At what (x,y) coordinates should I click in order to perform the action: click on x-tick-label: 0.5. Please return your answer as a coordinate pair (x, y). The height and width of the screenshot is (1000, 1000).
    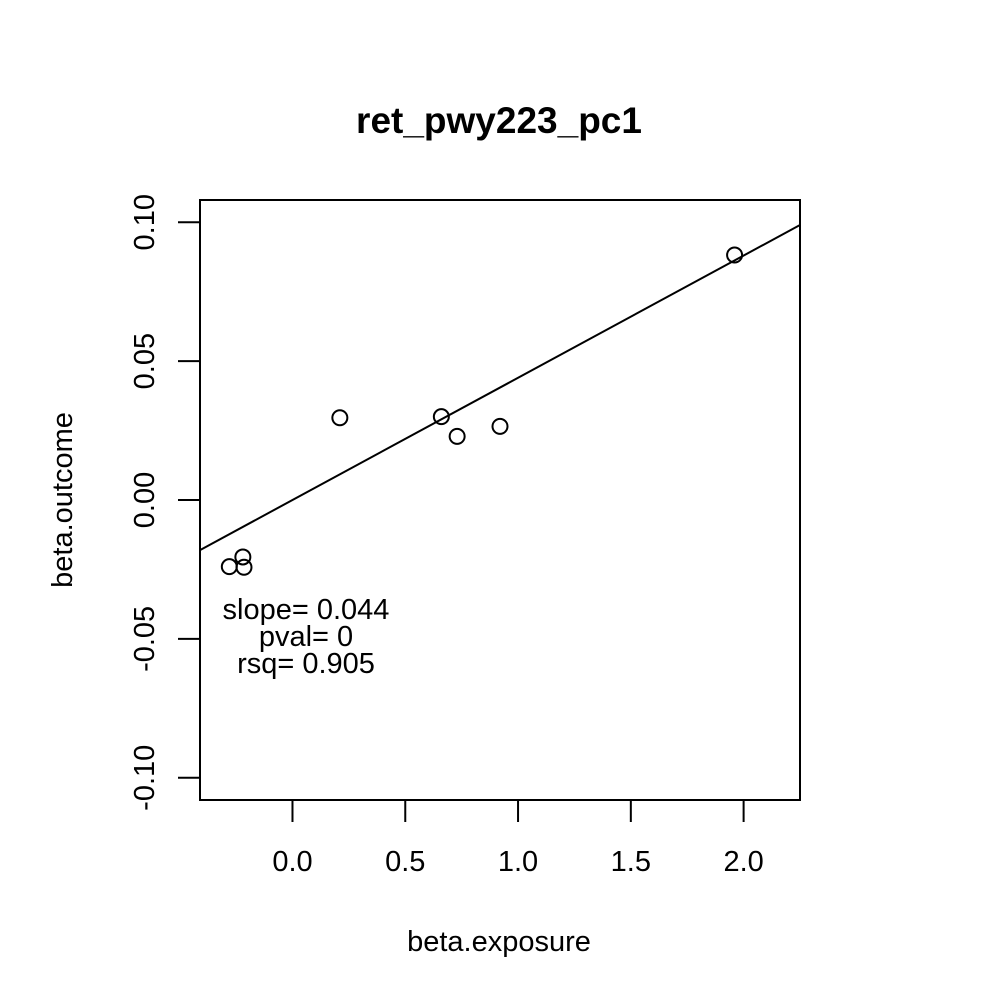
    Looking at the image, I should click on (405, 862).